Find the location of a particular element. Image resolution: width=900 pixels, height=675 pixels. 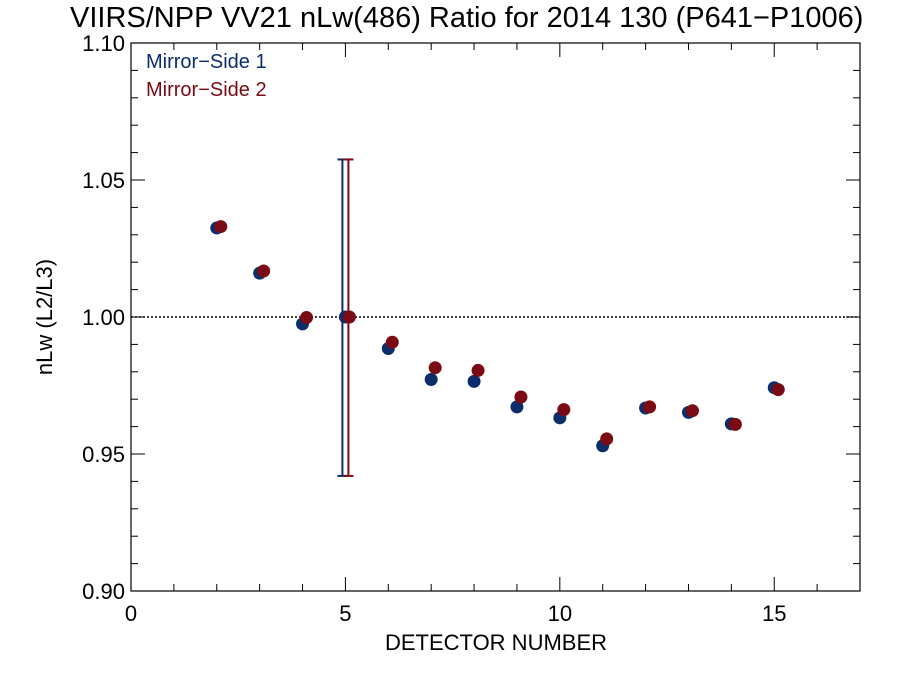

y-axis-label: nLw (L2/L3) is located at coordinates (44, 317).